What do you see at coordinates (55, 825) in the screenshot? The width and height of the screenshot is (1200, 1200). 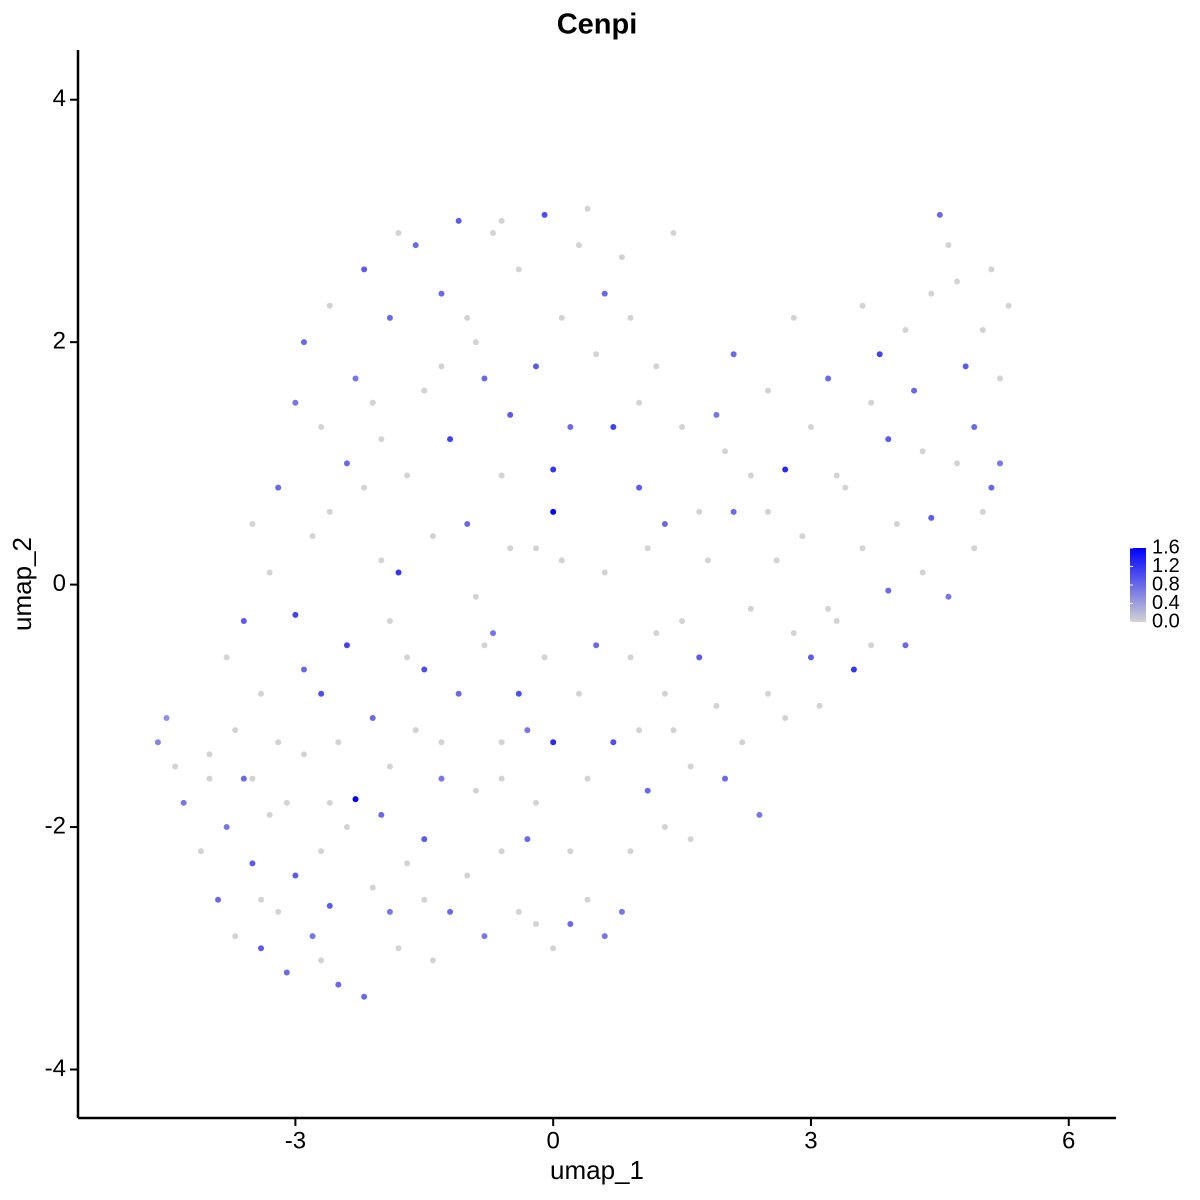 I see `y-tick-label: -2` at bounding box center [55, 825].